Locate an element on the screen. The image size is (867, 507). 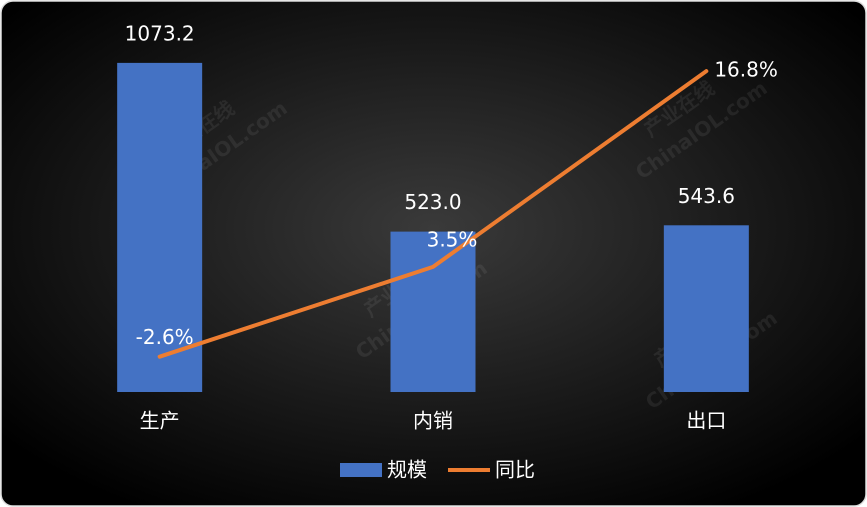
x-tick-label: 内销 is located at coordinates (433, 421).